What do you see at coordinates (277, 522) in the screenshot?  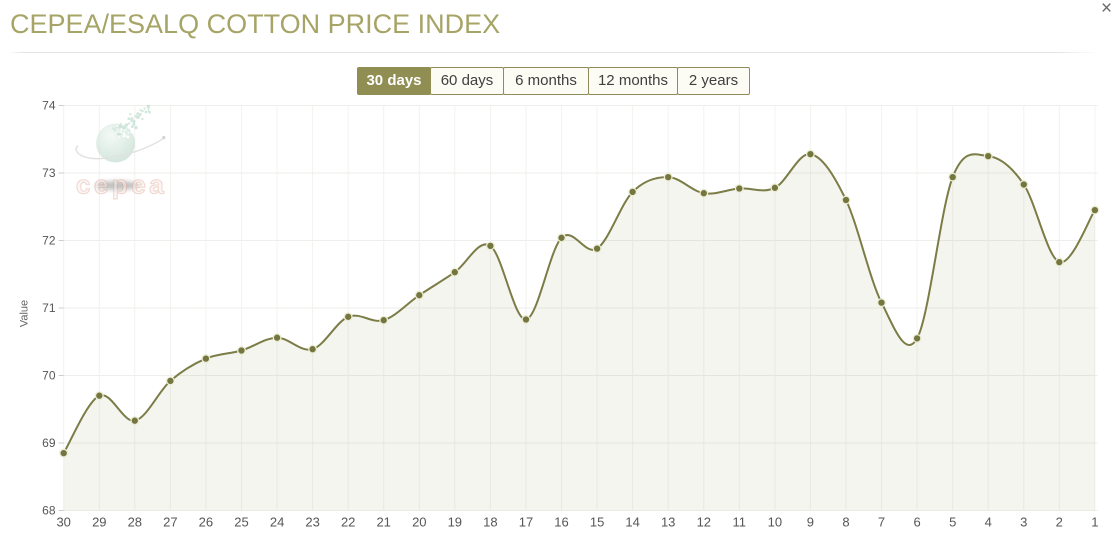 I see `svg-text: 24` at bounding box center [277, 522].